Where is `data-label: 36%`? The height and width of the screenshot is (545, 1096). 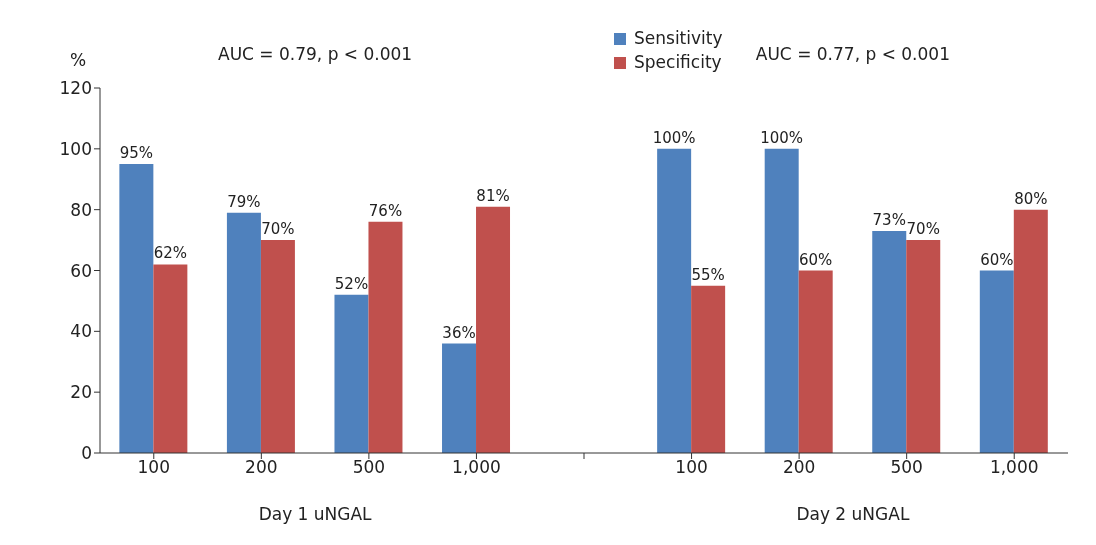 data-label: 36% is located at coordinates (459, 332).